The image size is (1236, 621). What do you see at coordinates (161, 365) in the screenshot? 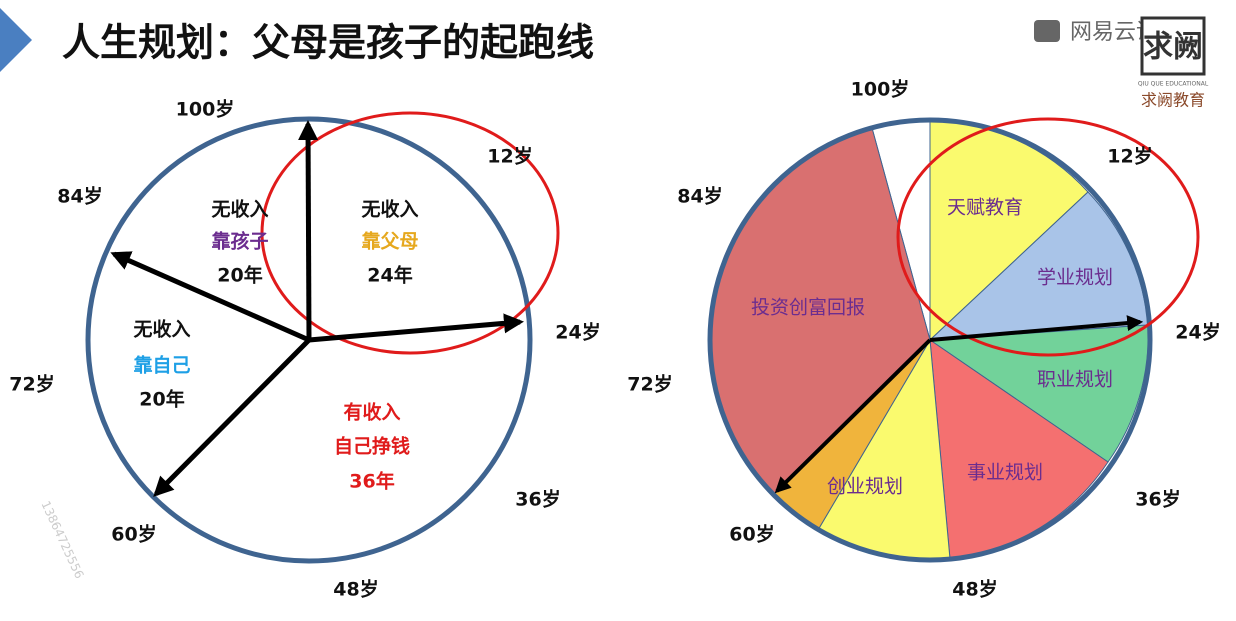
I see `segment-source: 靠自己` at bounding box center [161, 365].